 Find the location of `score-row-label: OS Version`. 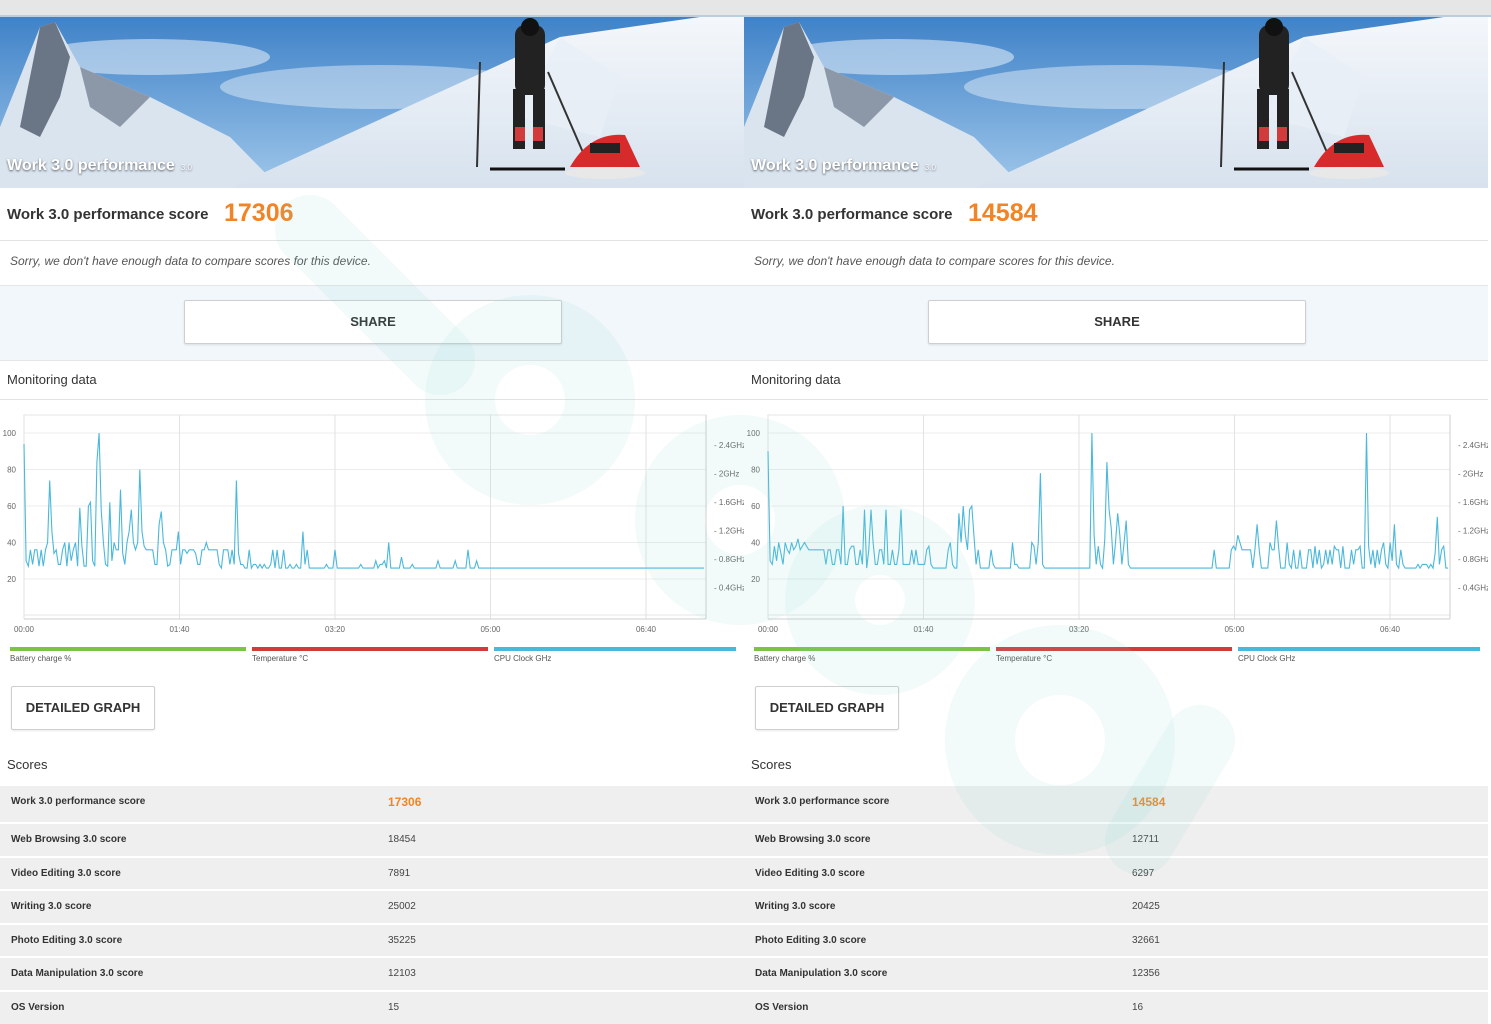

score-row-label: OS Version is located at coordinates (38, 1007).